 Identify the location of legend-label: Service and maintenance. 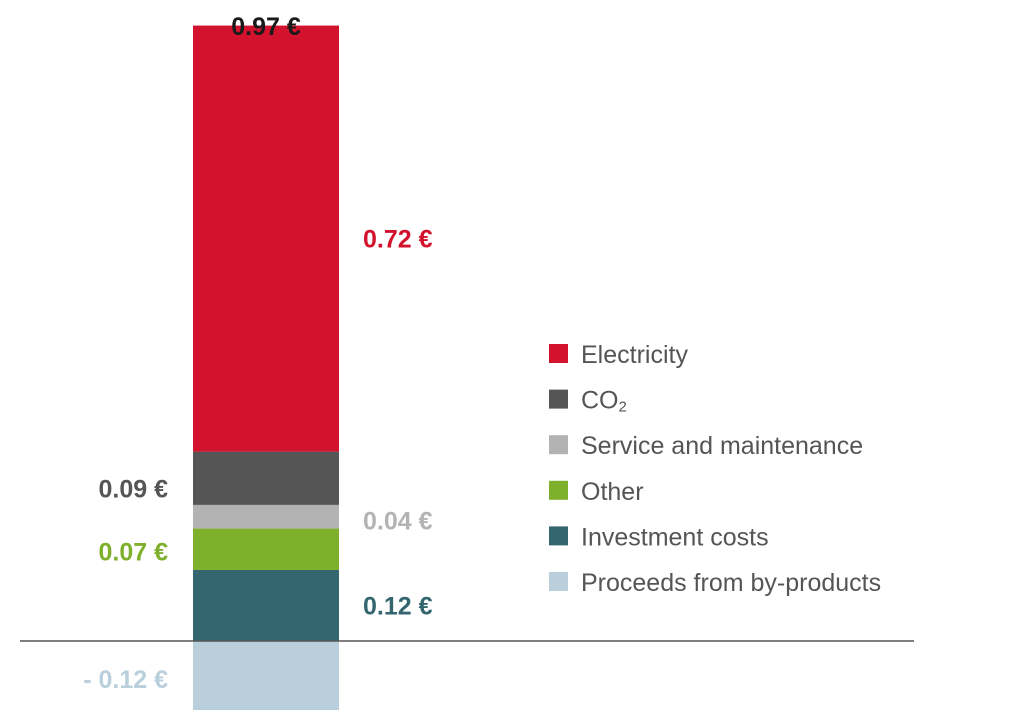
(722, 446).